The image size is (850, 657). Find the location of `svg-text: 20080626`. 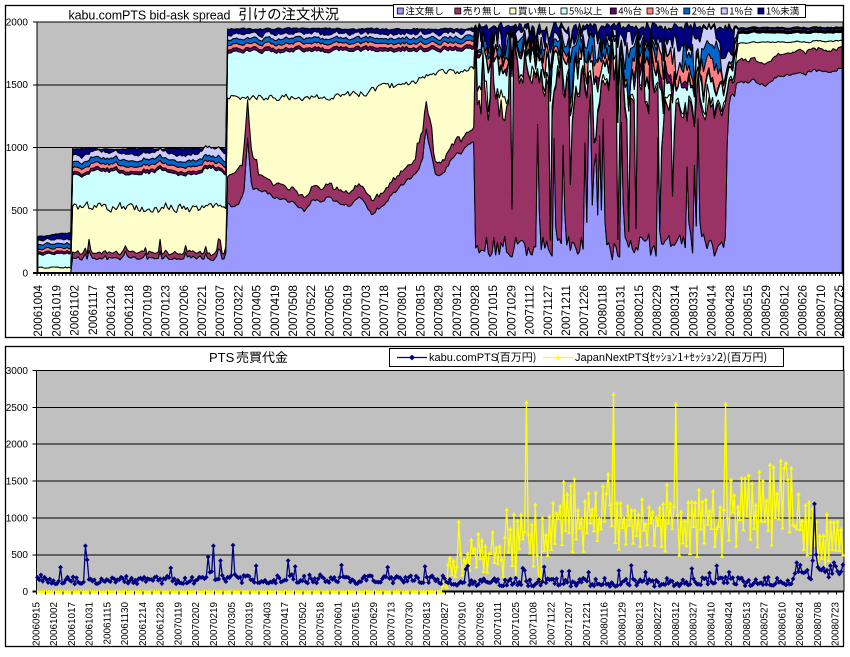

svg-text: 20080626 is located at coordinates (803, 311).